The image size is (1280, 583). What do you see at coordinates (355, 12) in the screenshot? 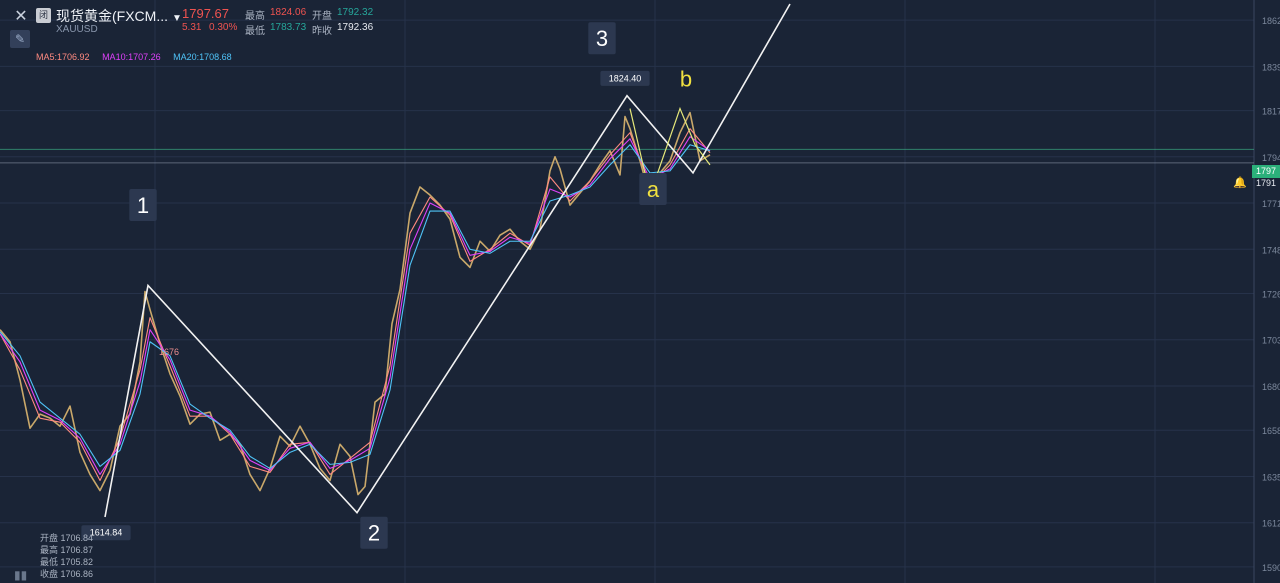
I see `open-value: 1792.32` at bounding box center [355, 12].